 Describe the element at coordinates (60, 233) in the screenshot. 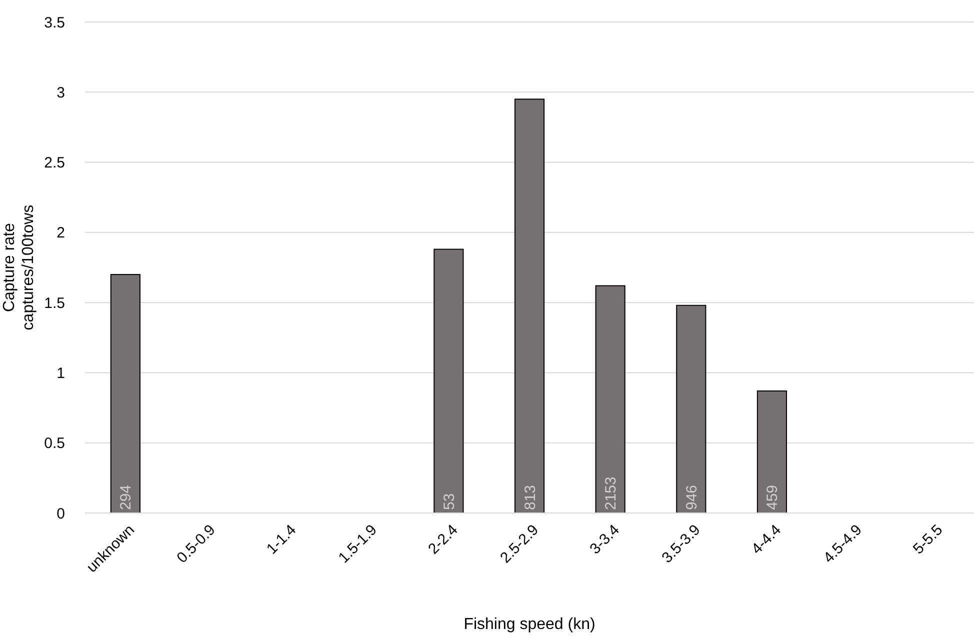

I see `y-tick-label: 2` at that location.